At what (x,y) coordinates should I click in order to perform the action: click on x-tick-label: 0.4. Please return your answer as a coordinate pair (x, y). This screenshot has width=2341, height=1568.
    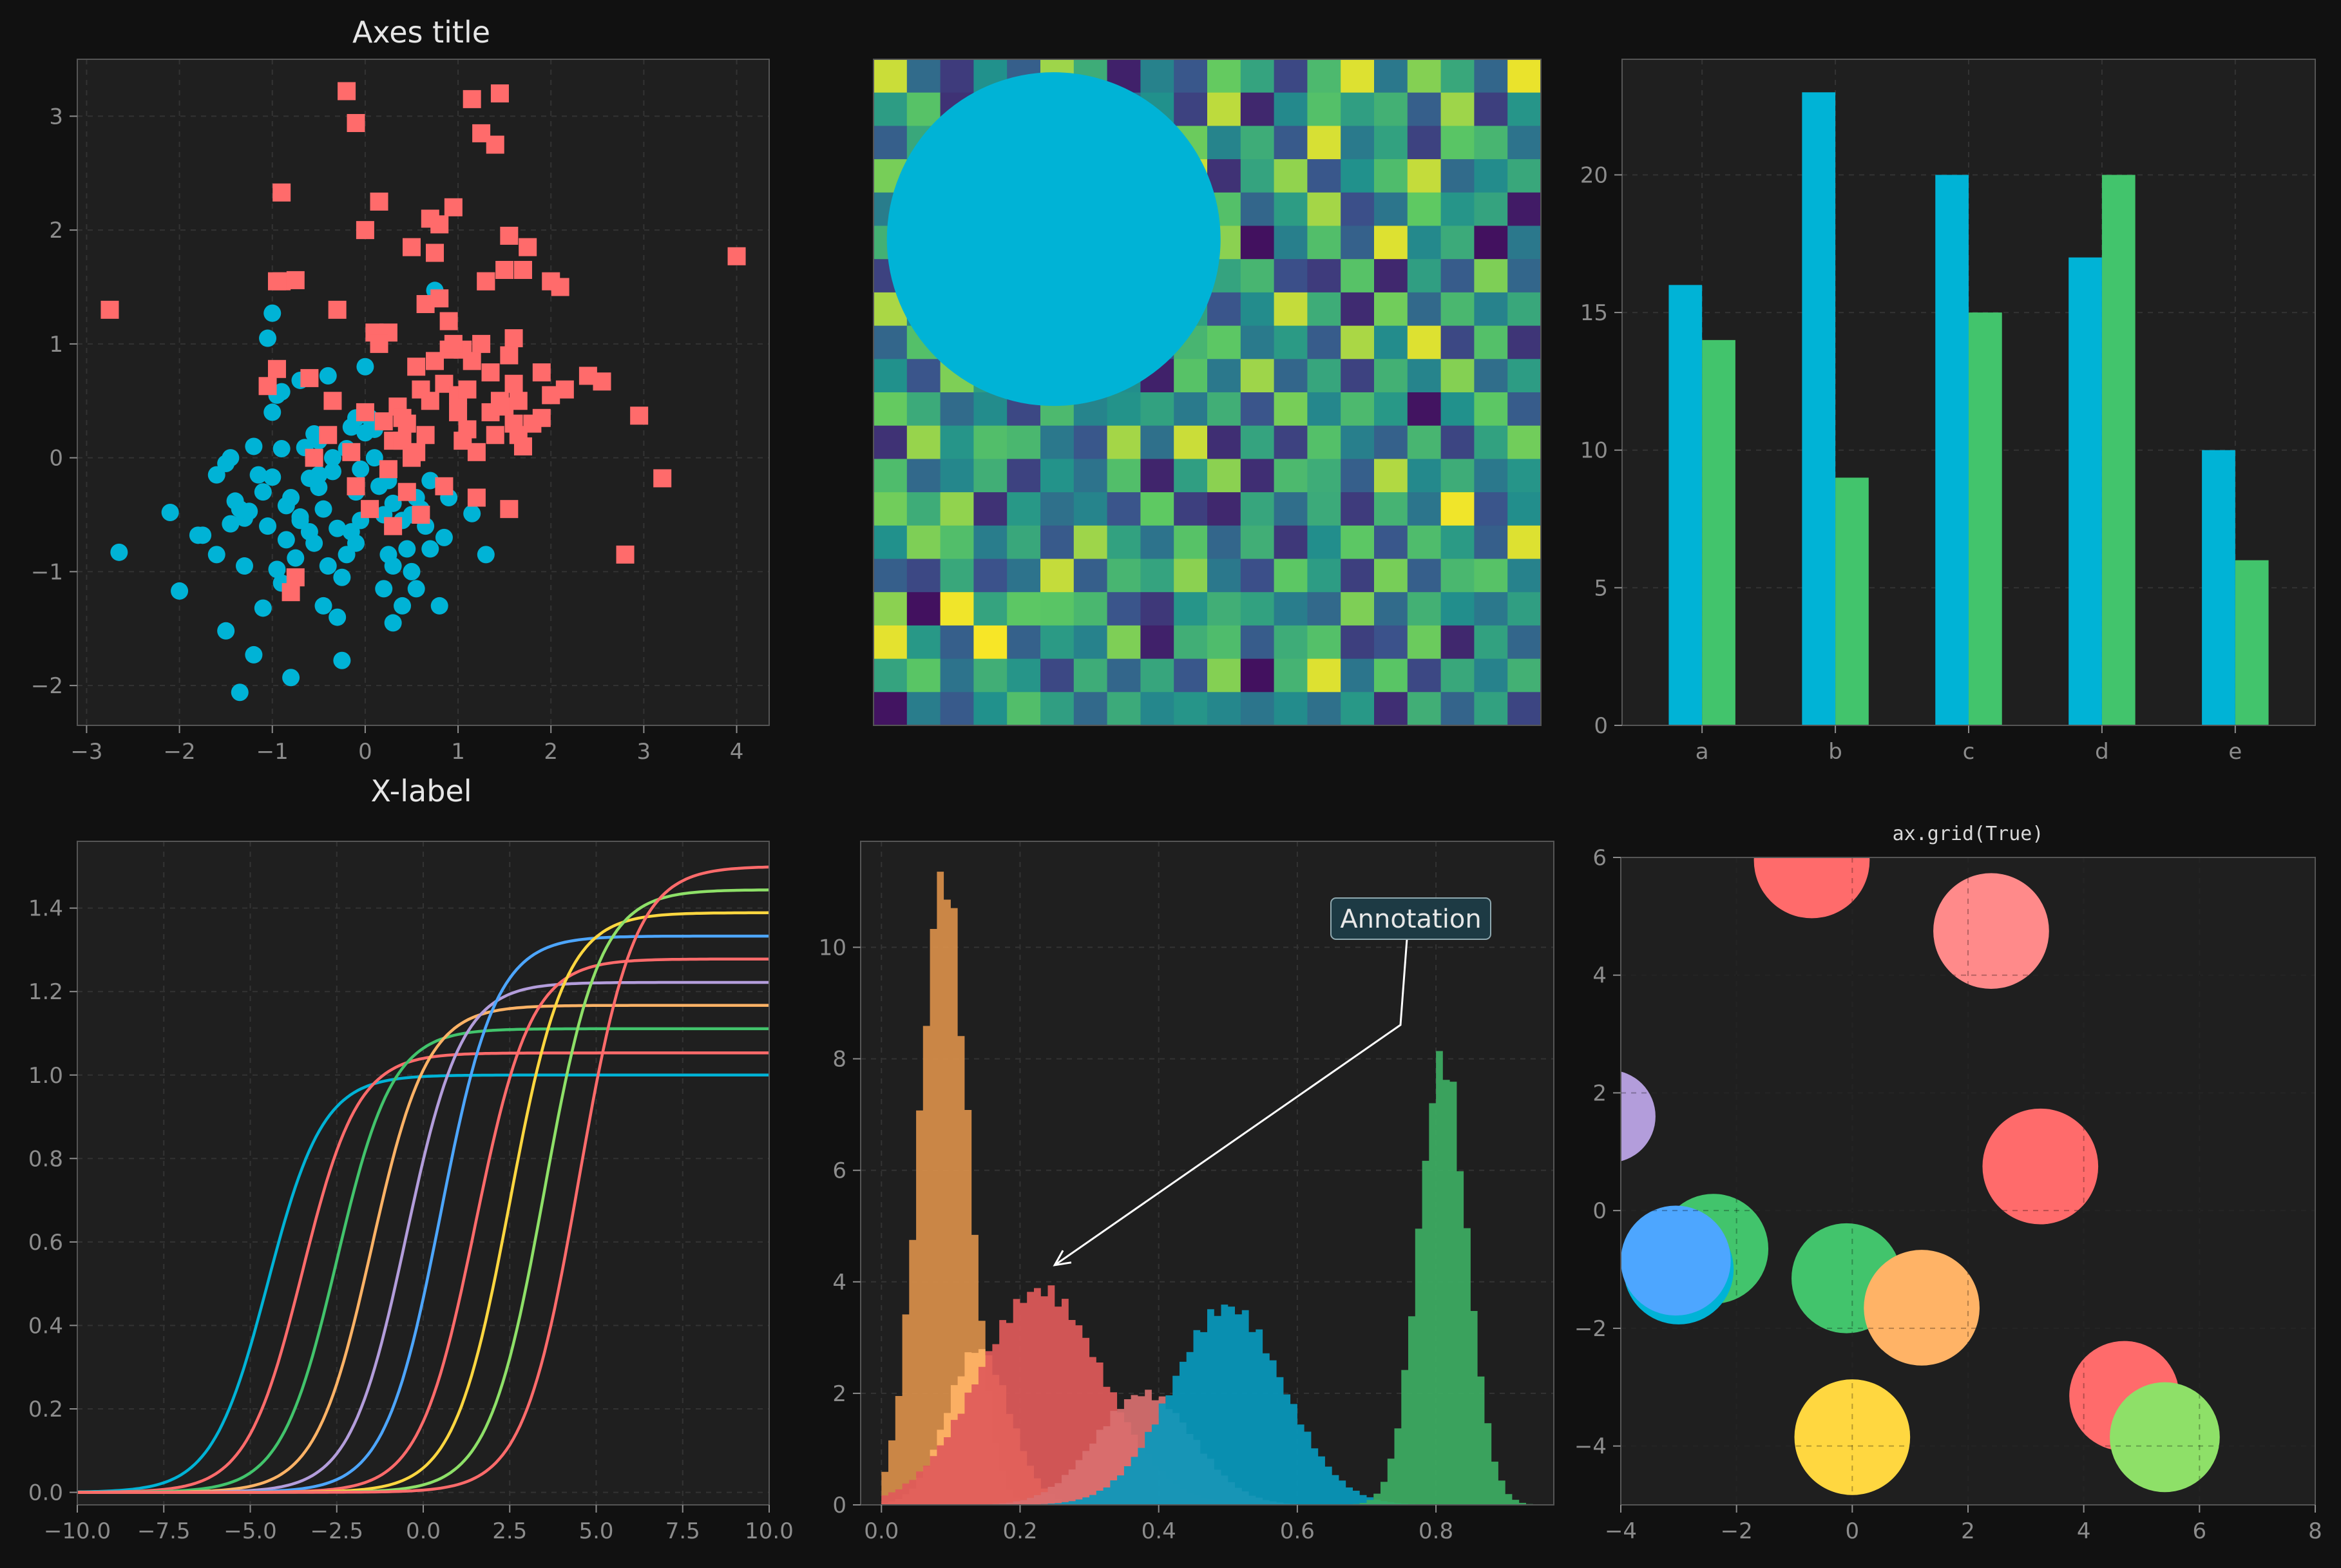
    Looking at the image, I should click on (1159, 1531).